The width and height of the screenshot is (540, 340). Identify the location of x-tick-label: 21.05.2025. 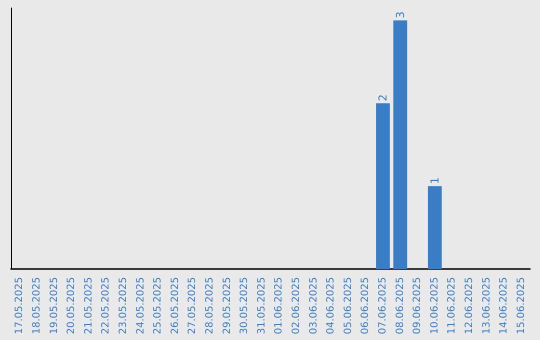
(88, 305).